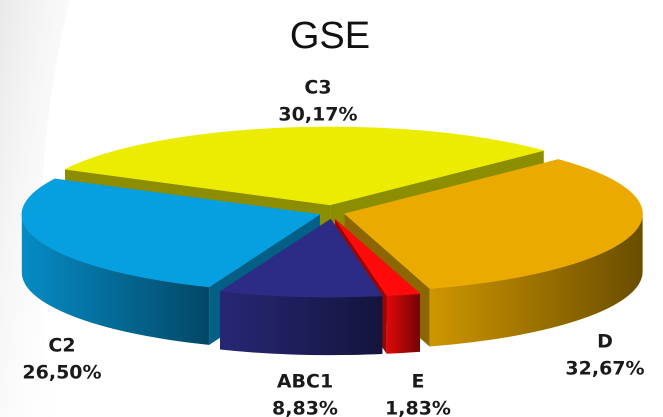 This screenshot has width=663, height=417. I want to click on slice-label: E, so click(418, 382).